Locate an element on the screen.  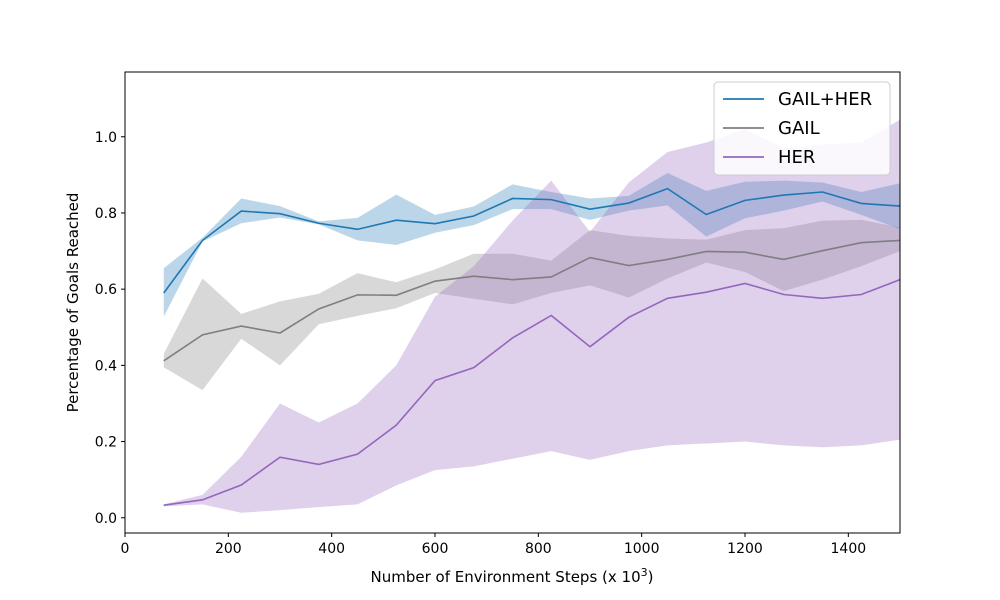
x-tick-label: 600 is located at coordinates (435, 549).